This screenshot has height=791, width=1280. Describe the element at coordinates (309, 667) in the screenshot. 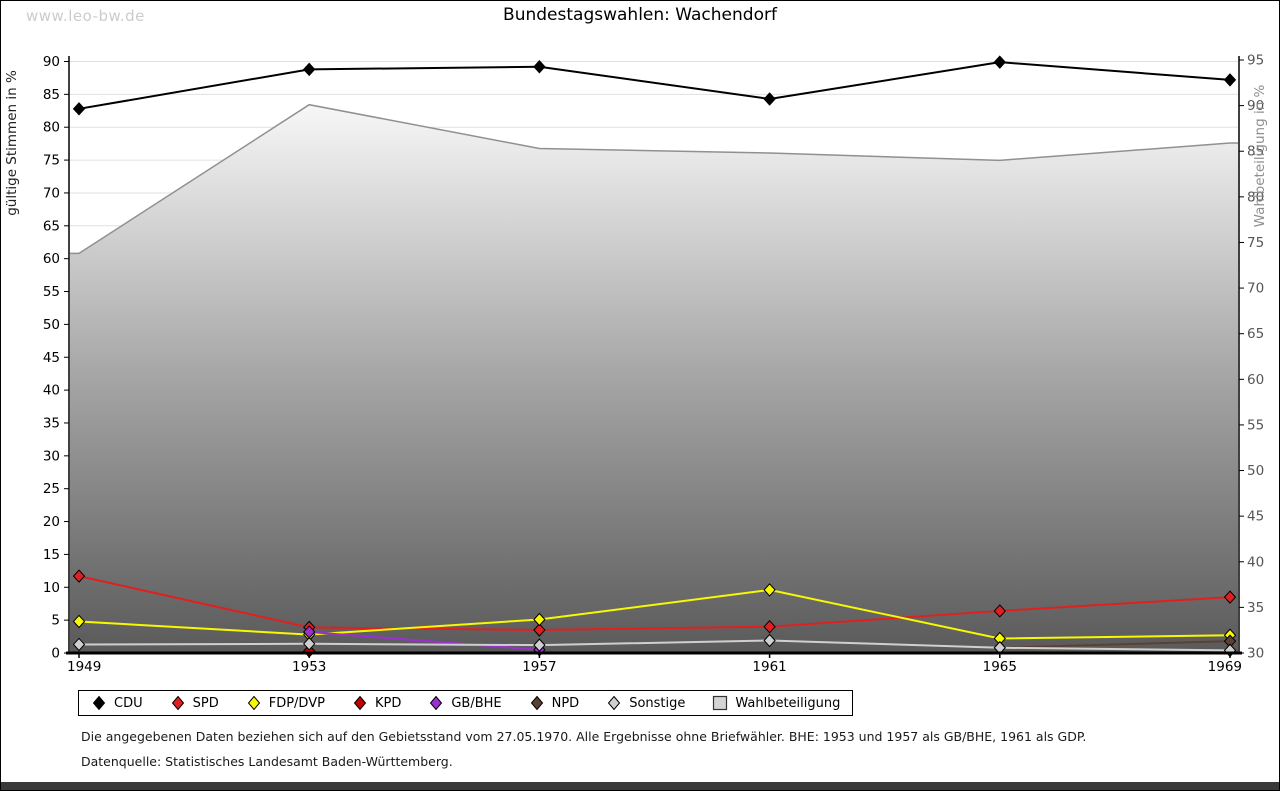

I see `svg-text: 1953` at that location.